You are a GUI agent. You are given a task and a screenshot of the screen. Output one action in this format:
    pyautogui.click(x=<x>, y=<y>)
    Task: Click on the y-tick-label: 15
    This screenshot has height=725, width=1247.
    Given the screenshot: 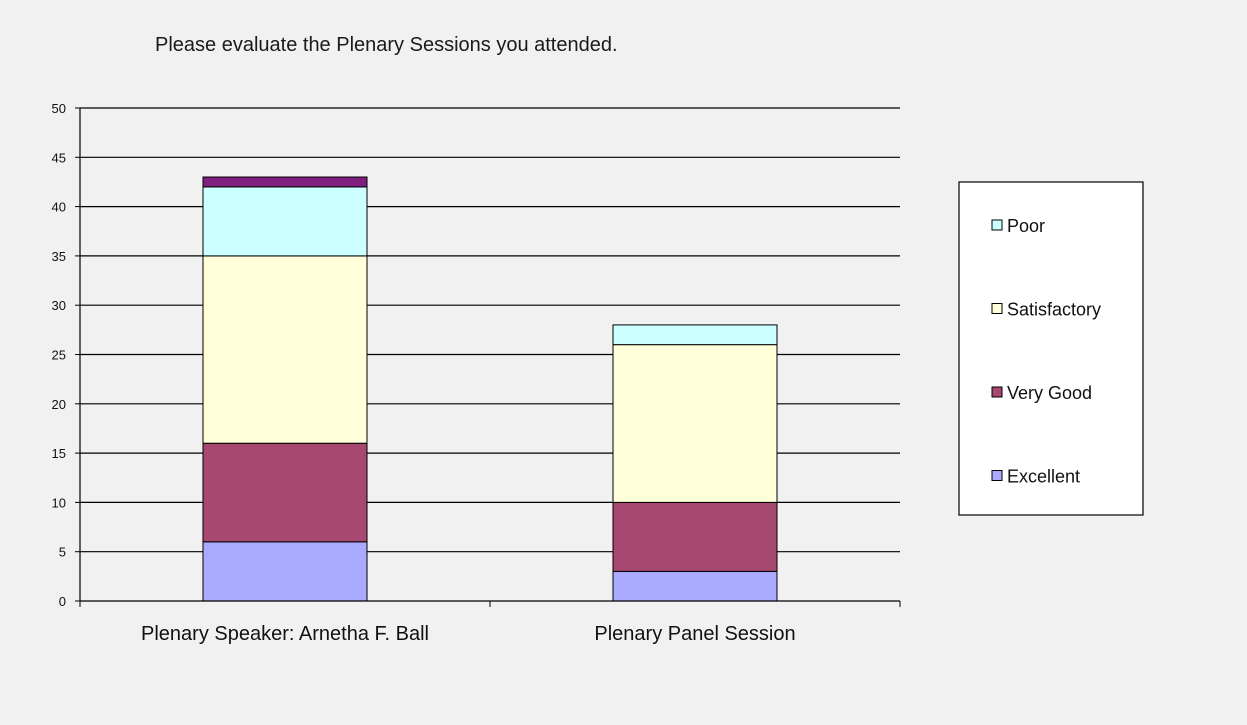 What is the action you would take?
    pyautogui.click(x=59, y=453)
    